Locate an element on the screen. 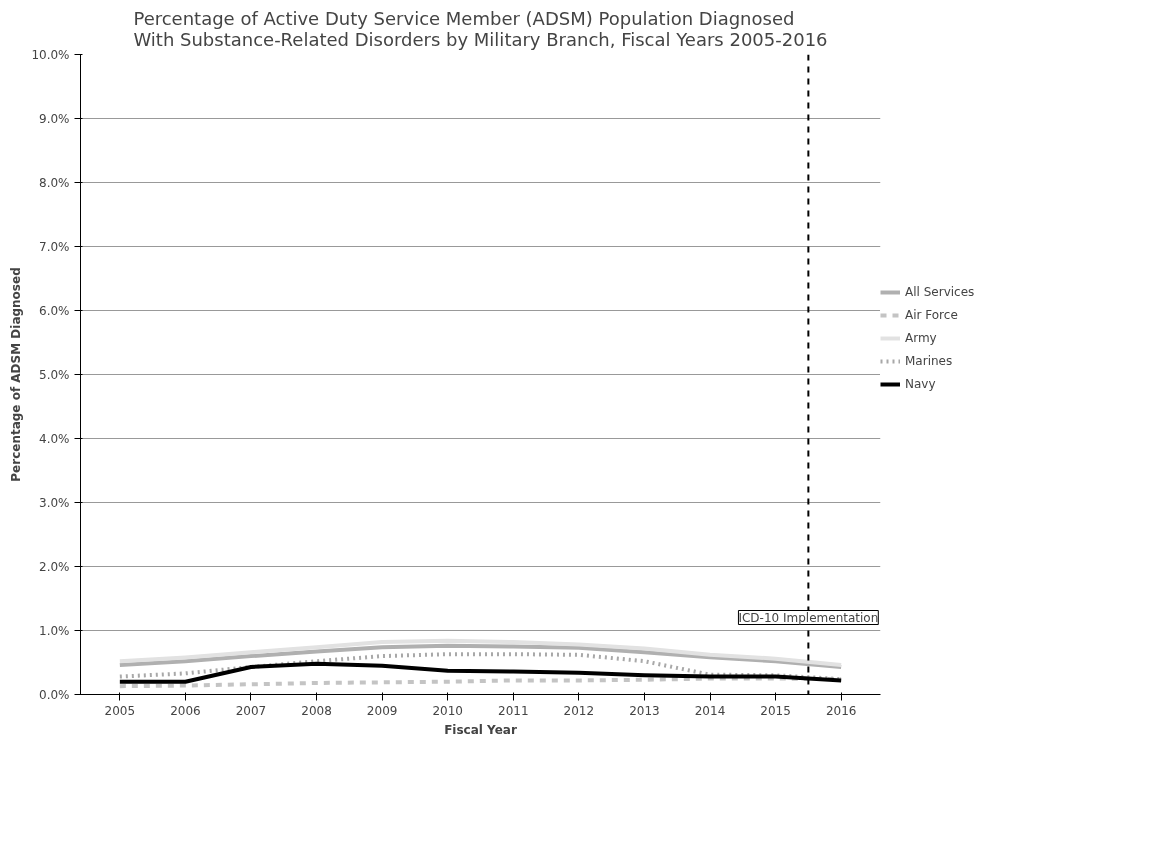 The width and height of the screenshot is (1173, 865). x-tick-label: 2008 is located at coordinates (316, 710).